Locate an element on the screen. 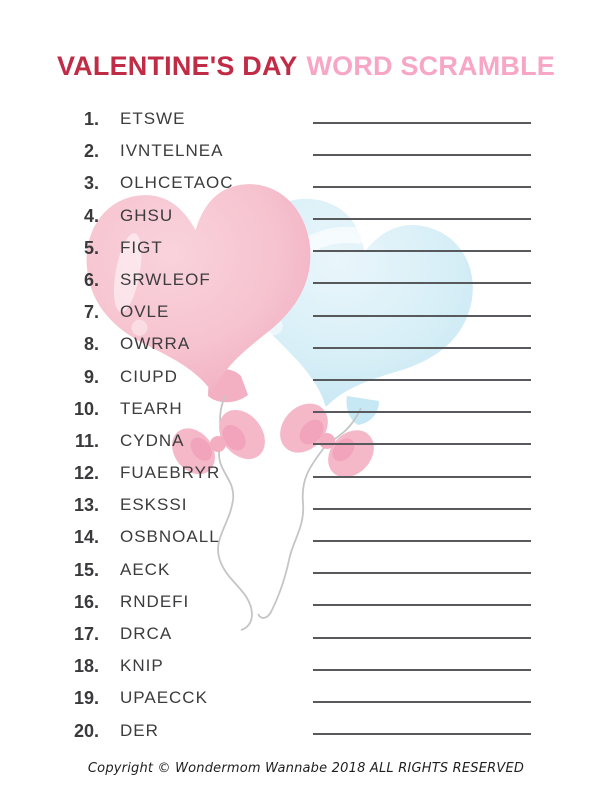 This screenshot has height=792, width=612. scrambled-word: TEARH is located at coordinates (151, 408).